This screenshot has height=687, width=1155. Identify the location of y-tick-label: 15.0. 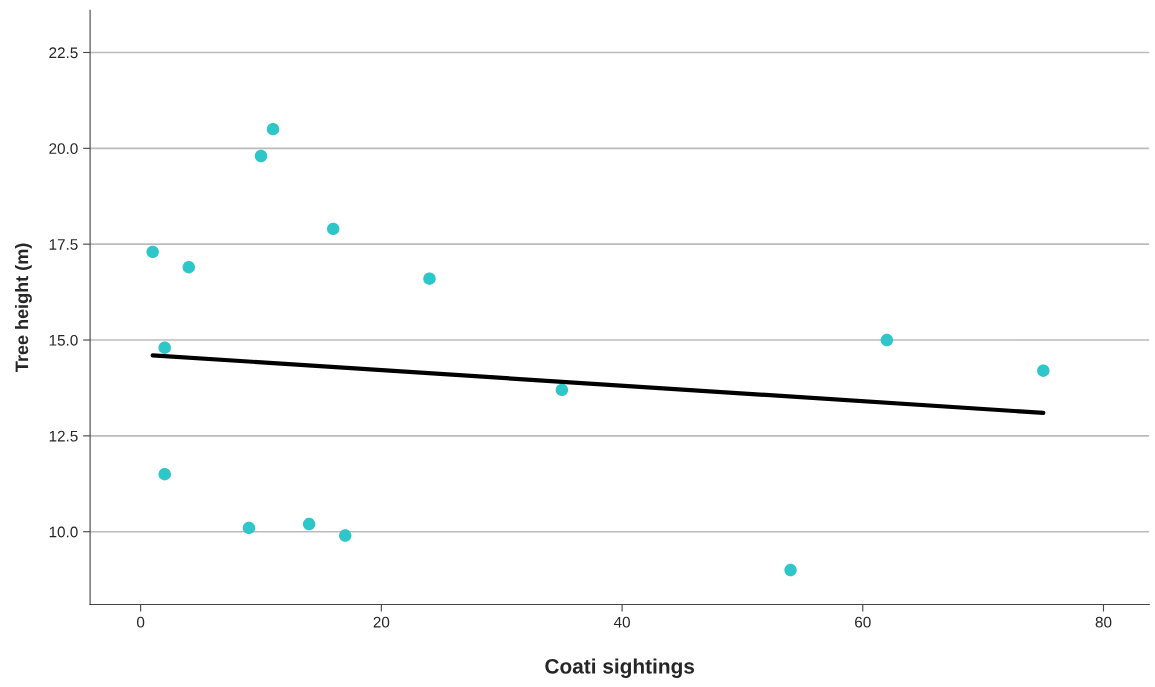
(63, 340).